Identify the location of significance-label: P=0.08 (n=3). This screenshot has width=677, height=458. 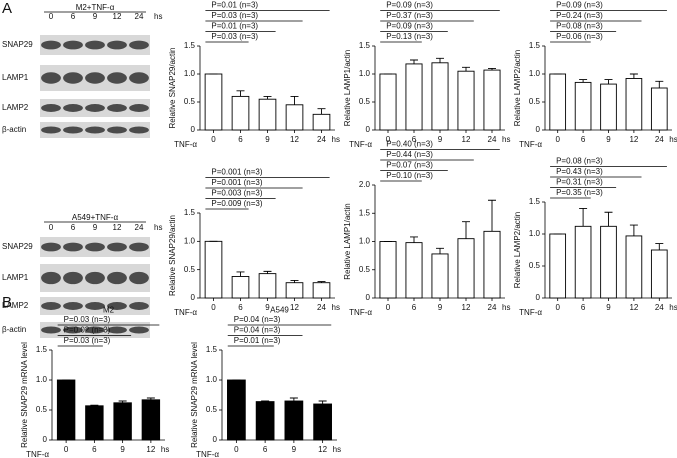
(579, 26).